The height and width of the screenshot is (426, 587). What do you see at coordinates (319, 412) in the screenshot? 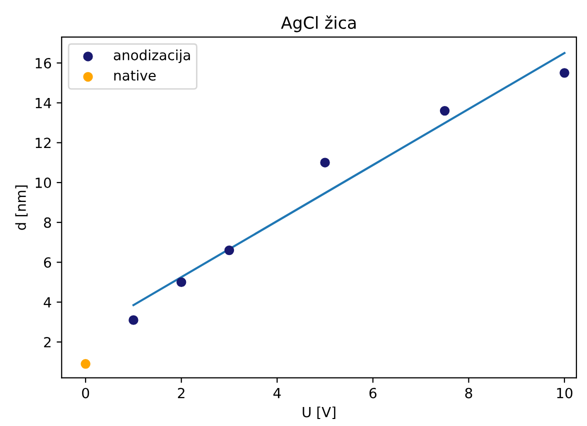
I see `x-axis-title: U [V]` at bounding box center [319, 412].